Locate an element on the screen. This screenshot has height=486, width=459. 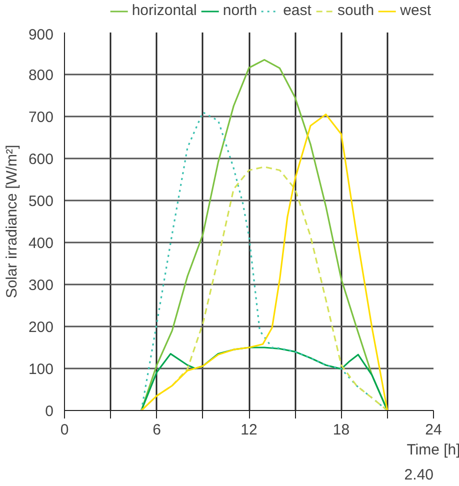
x-tick-label: 0 is located at coordinates (64, 430).